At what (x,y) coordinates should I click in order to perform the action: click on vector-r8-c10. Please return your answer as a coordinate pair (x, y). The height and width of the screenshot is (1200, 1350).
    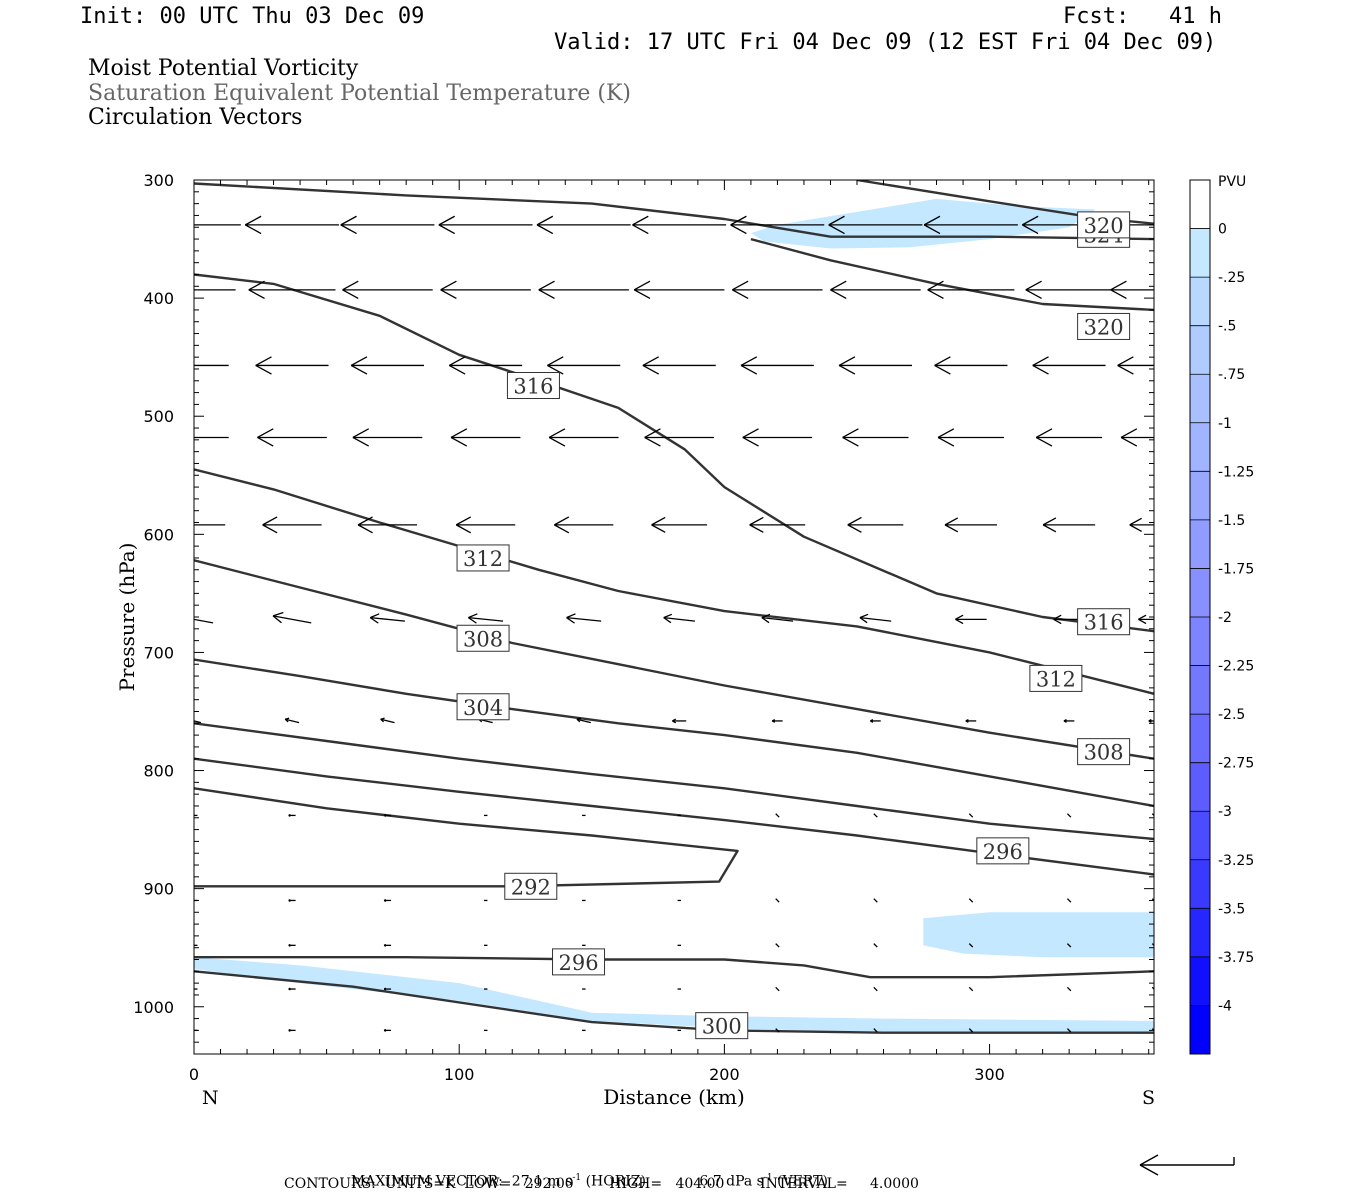
    Looking at the image, I should click on (1152, 900).